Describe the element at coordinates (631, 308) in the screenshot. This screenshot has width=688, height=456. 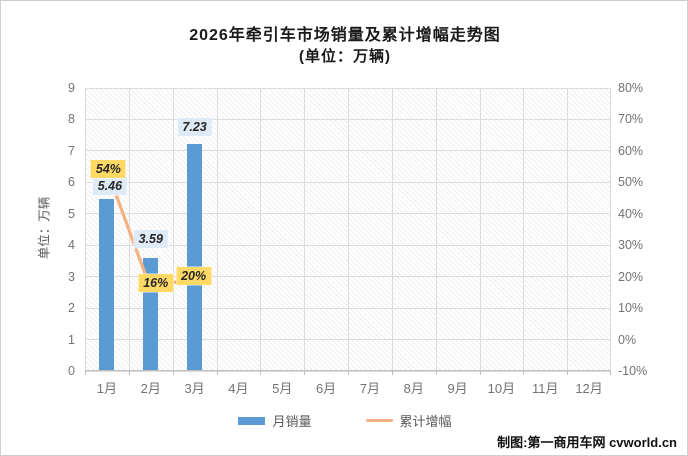
I see `y-axis-right-tick-label: 10%` at that location.